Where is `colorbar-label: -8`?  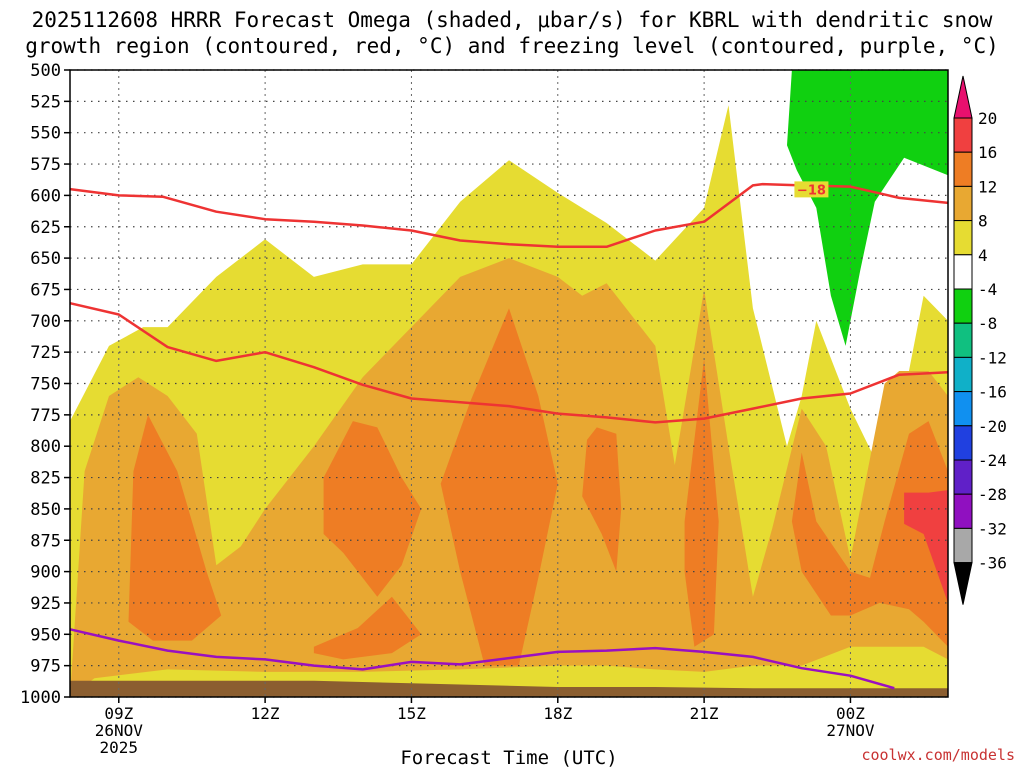 colorbar-label: -8 is located at coordinates (987, 323).